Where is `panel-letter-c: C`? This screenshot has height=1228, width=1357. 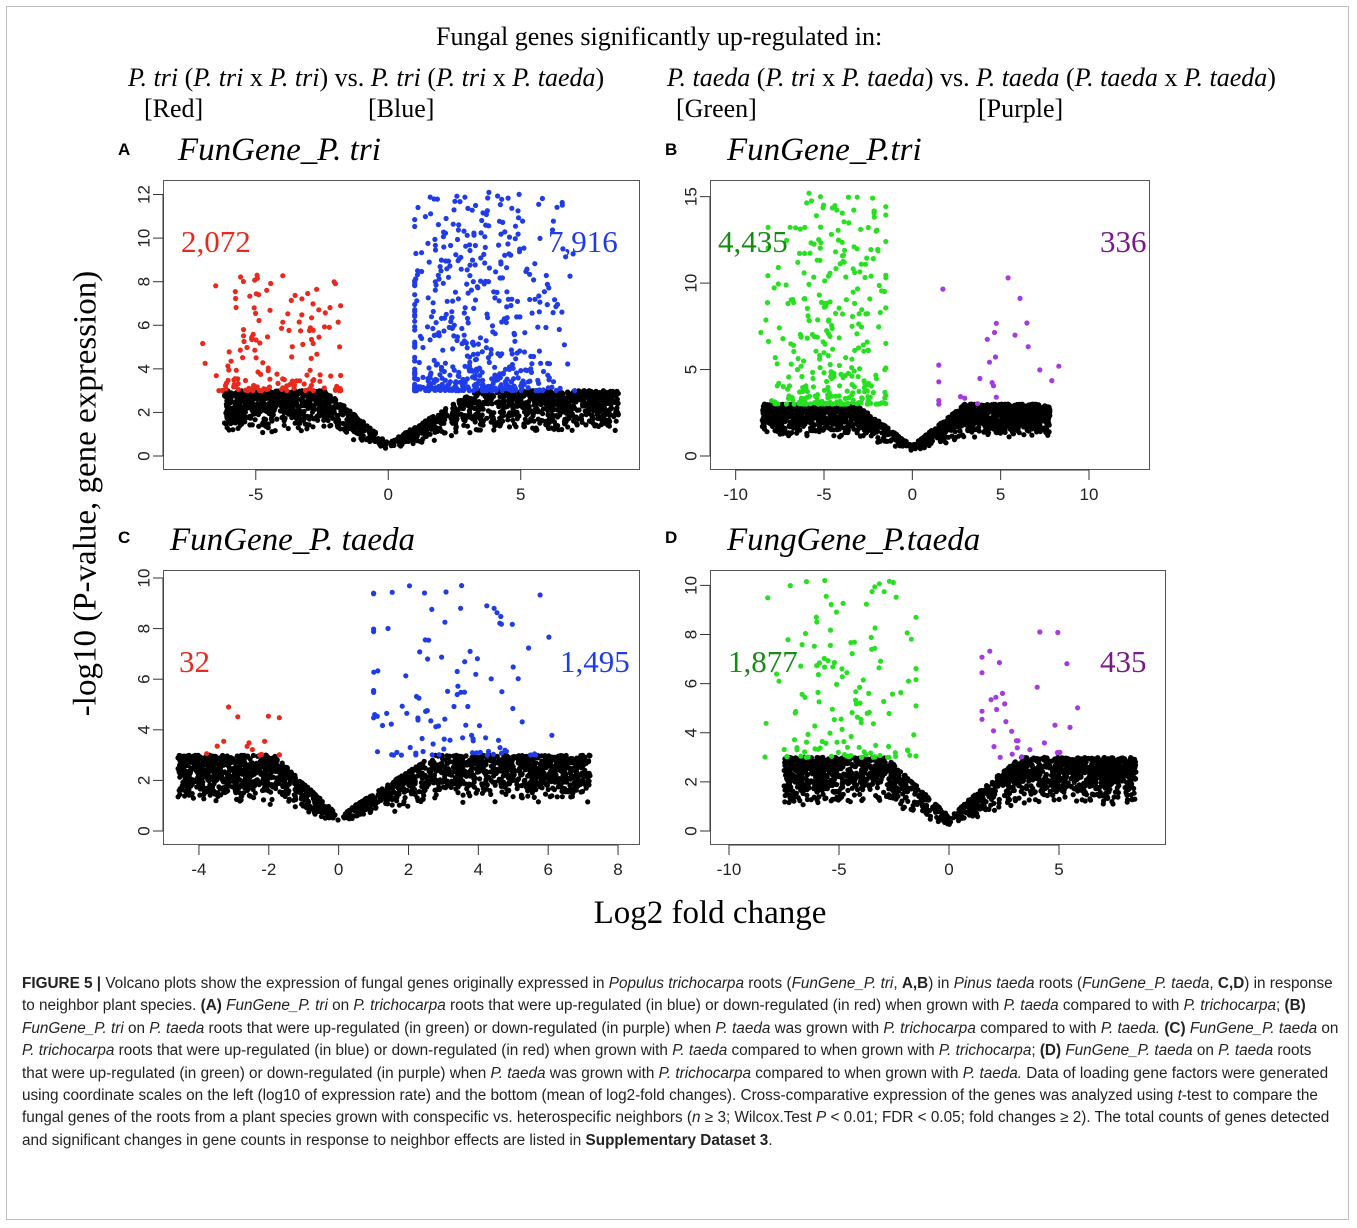
panel-letter-c: C is located at coordinates (124, 537).